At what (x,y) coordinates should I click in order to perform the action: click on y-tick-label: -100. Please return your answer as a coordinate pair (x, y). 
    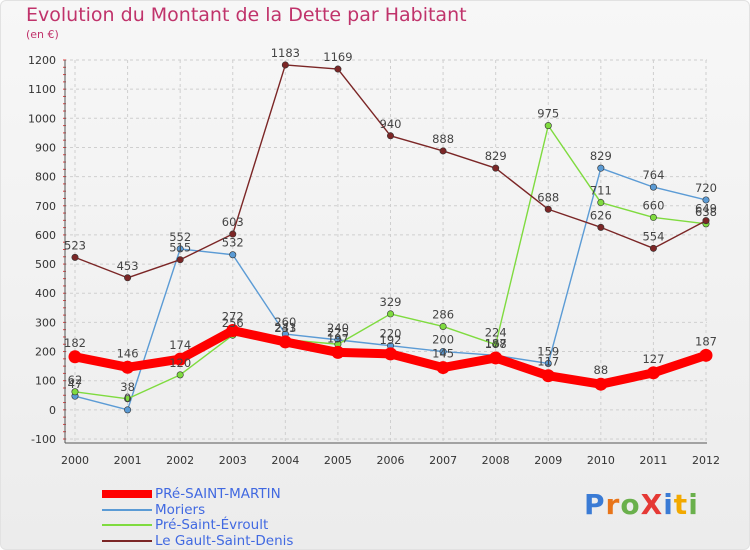
    Looking at the image, I should click on (43, 439).